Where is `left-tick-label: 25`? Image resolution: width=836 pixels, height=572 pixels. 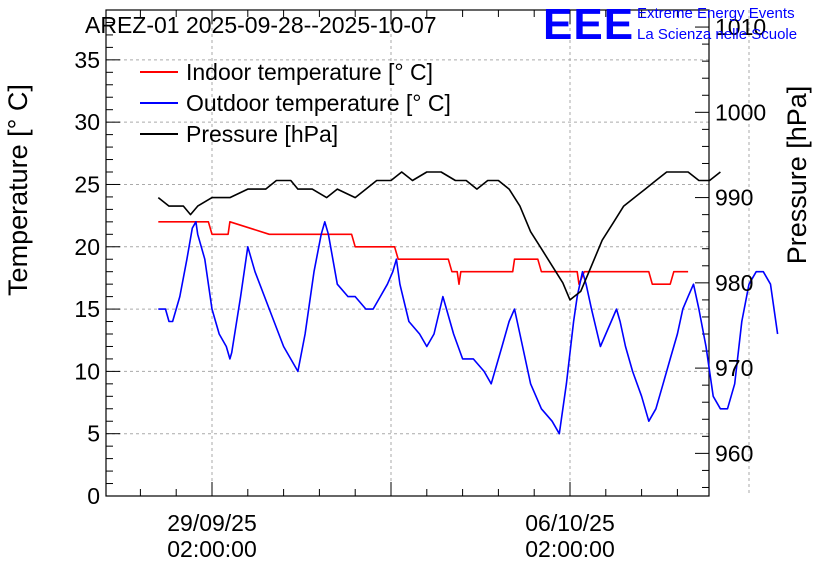 left-tick-label: 25 is located at coordinates (87, 184).